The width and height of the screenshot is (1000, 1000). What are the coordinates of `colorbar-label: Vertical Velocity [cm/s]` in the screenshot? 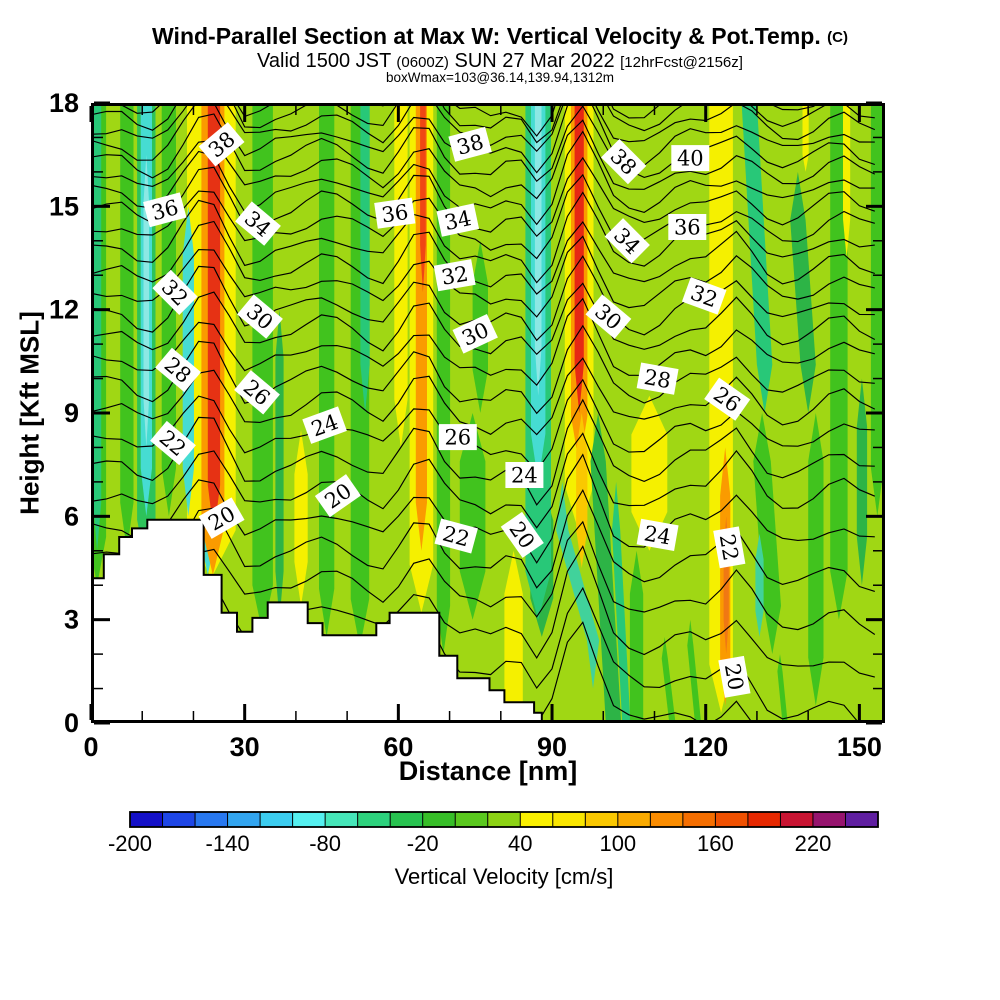 It's located at (504, 876).